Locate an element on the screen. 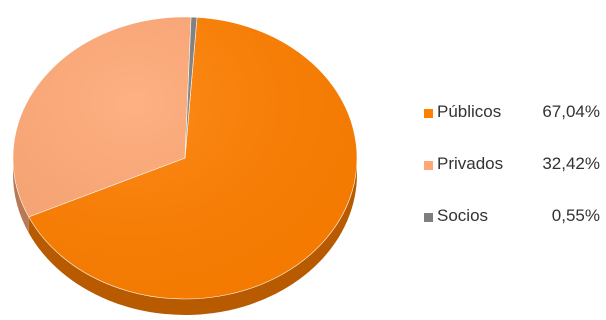 This screenshot has width=606, height=320. legend-item-privados: Privados 32,42% is located at coordinates (514, 180).